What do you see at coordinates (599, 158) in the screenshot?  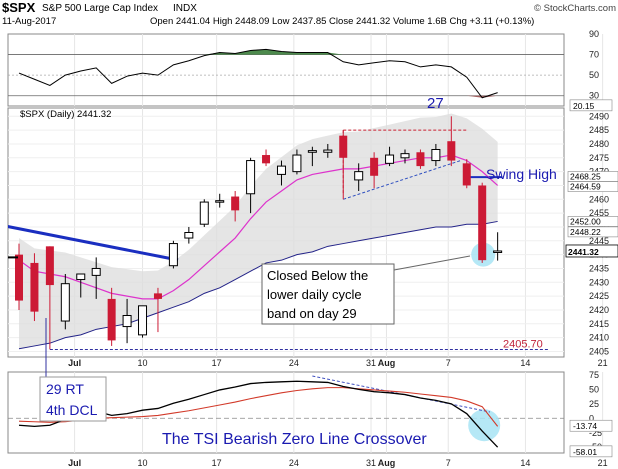 I see `price-tick-label: 2475` at bounding box center [599, 158].